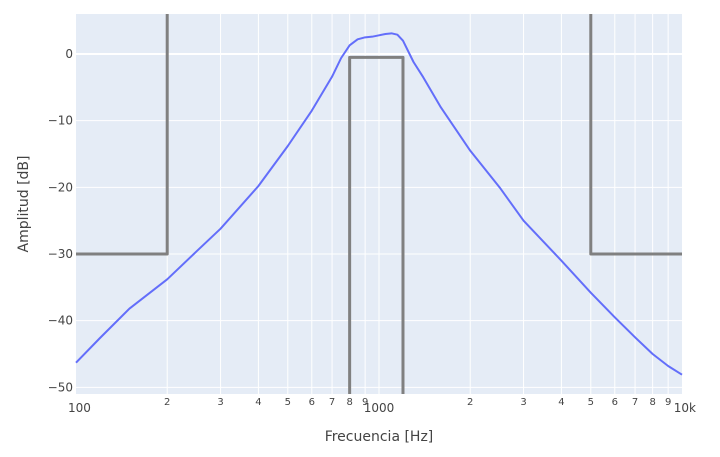 This screenshot has width=720, height=457. I want to click on template-low-stopband-line, so click(122, 135).